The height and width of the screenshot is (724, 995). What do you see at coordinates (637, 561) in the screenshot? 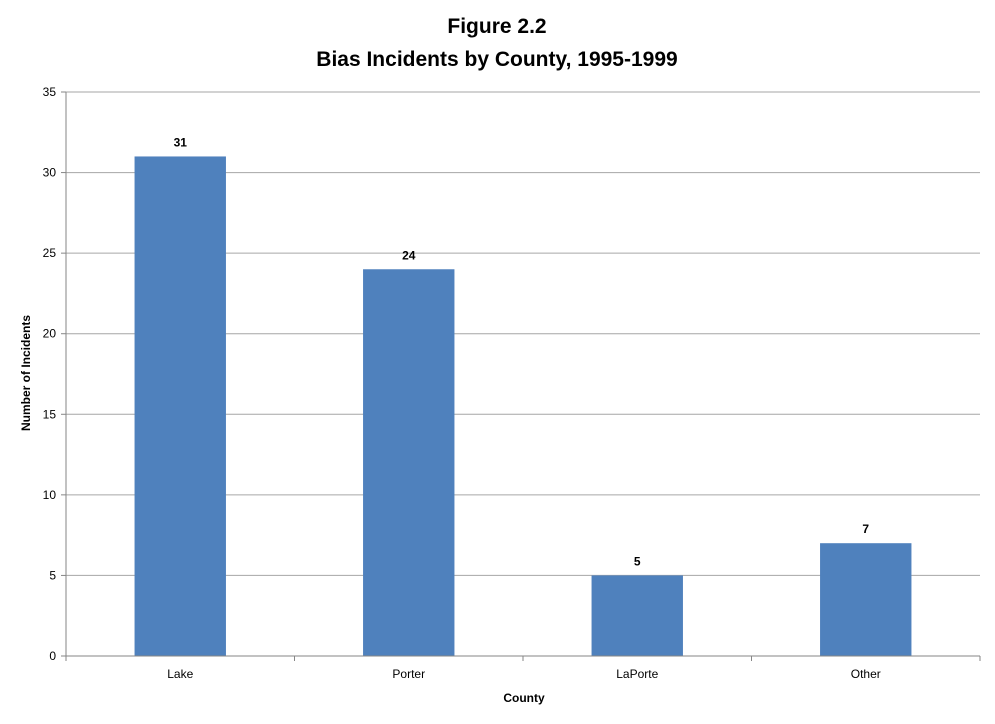
I see `data-label-laporte: 5` at bounding box center [637, 561].